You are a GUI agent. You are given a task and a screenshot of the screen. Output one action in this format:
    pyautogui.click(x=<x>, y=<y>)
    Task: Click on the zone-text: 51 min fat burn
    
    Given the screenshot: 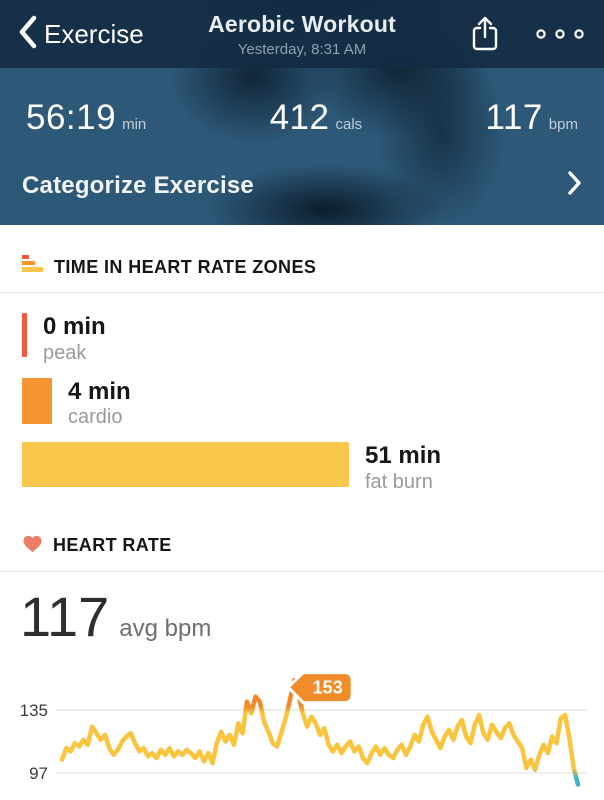 What is the action you would take?
    pyautogui.click(x=403, y=468)
    